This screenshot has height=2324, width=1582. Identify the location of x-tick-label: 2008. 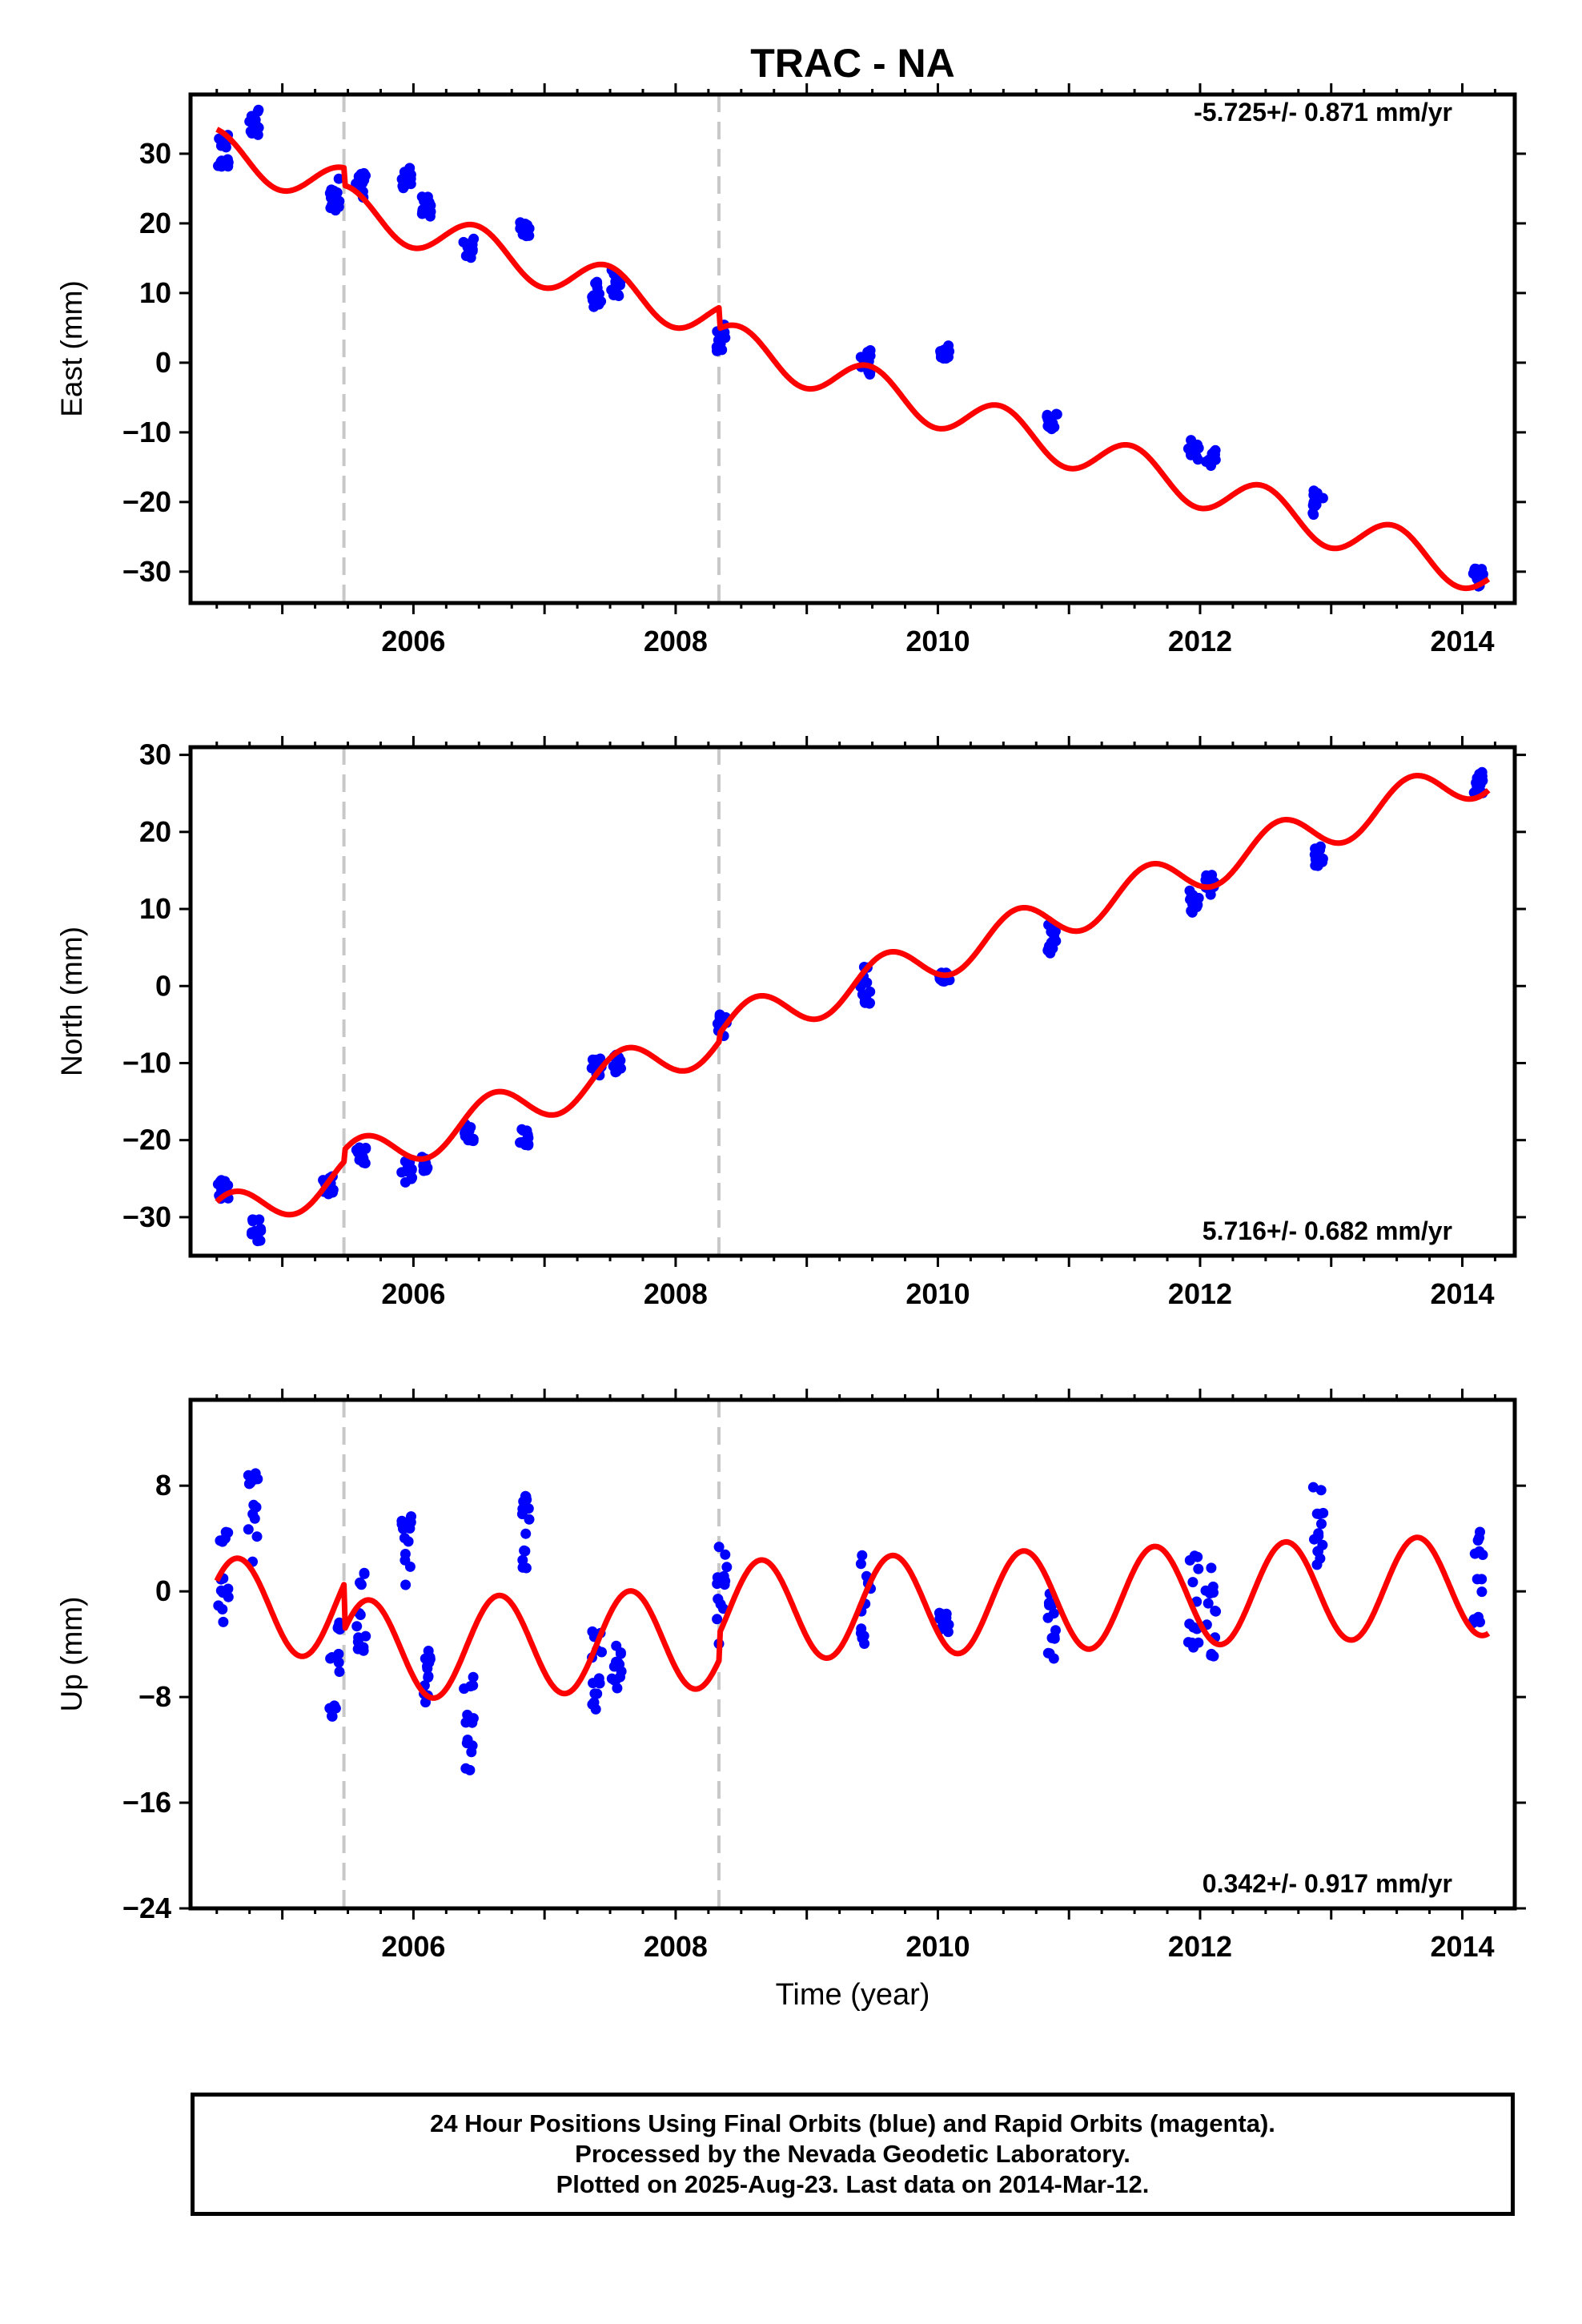
(676, 1946).